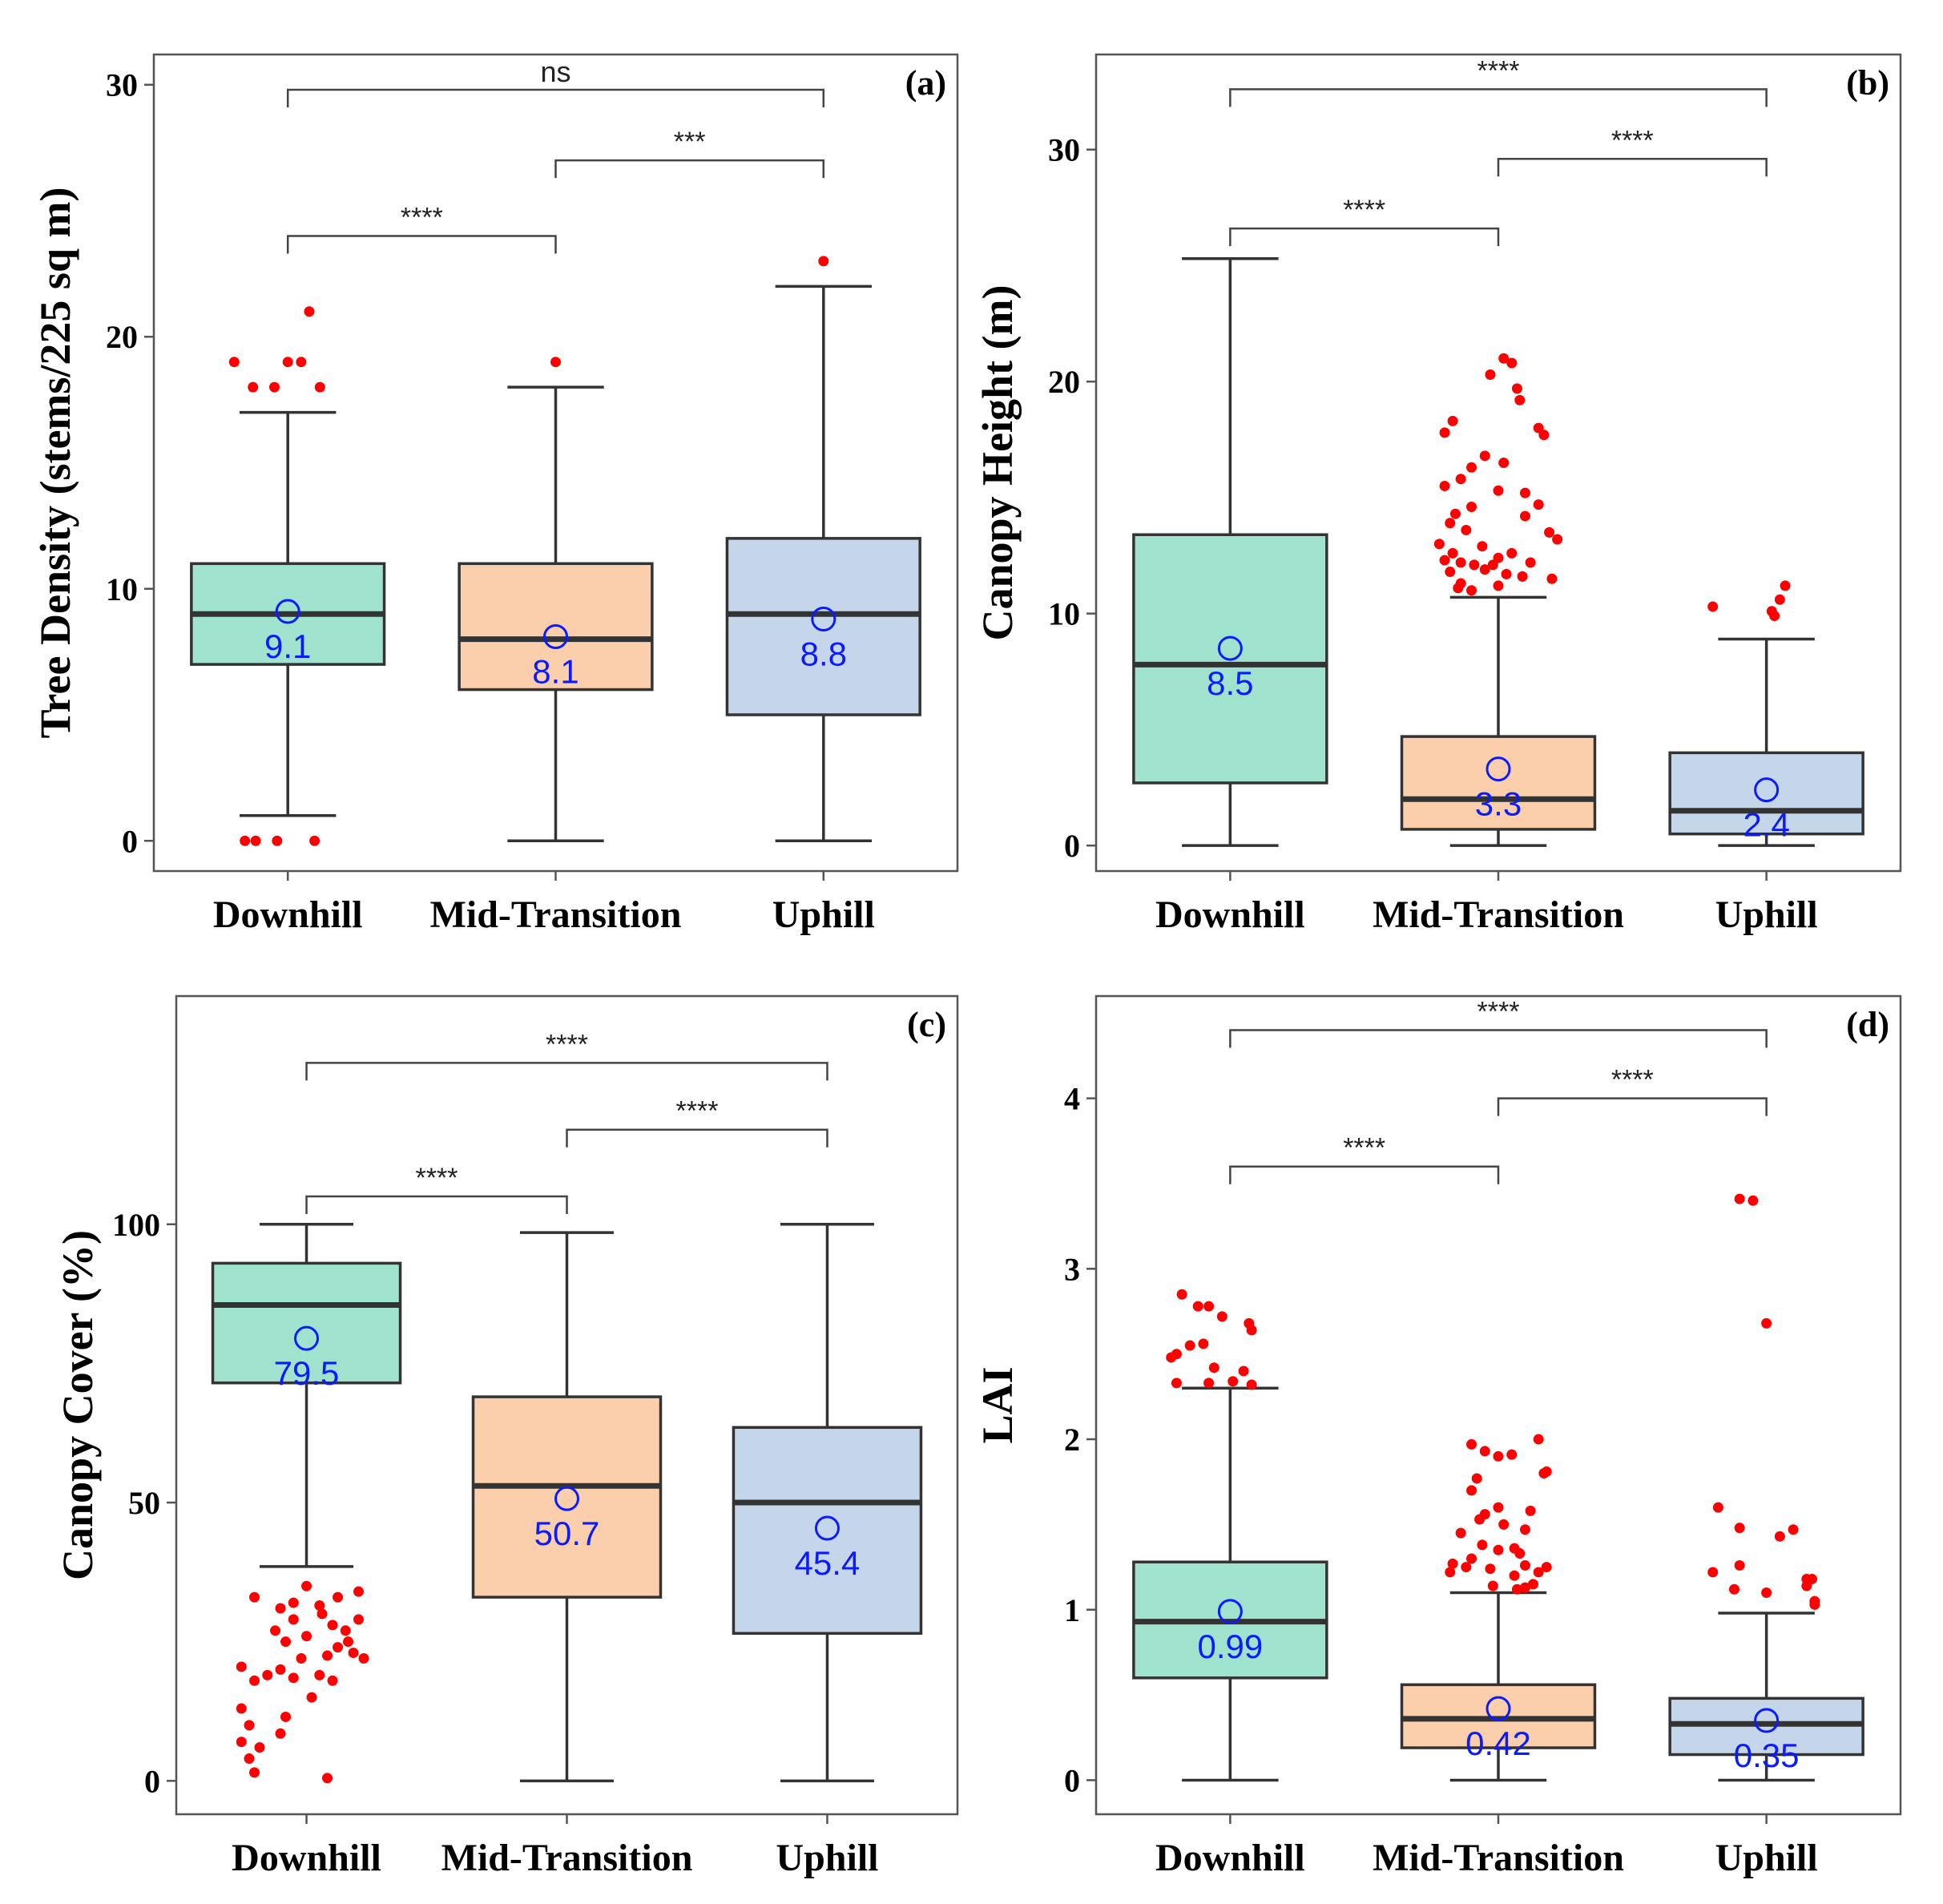 This screenshot has width=1943, height=1904. Describe the element at coordinates (555, 71) in the screenshot. I see `significance-label: ns` at that location.